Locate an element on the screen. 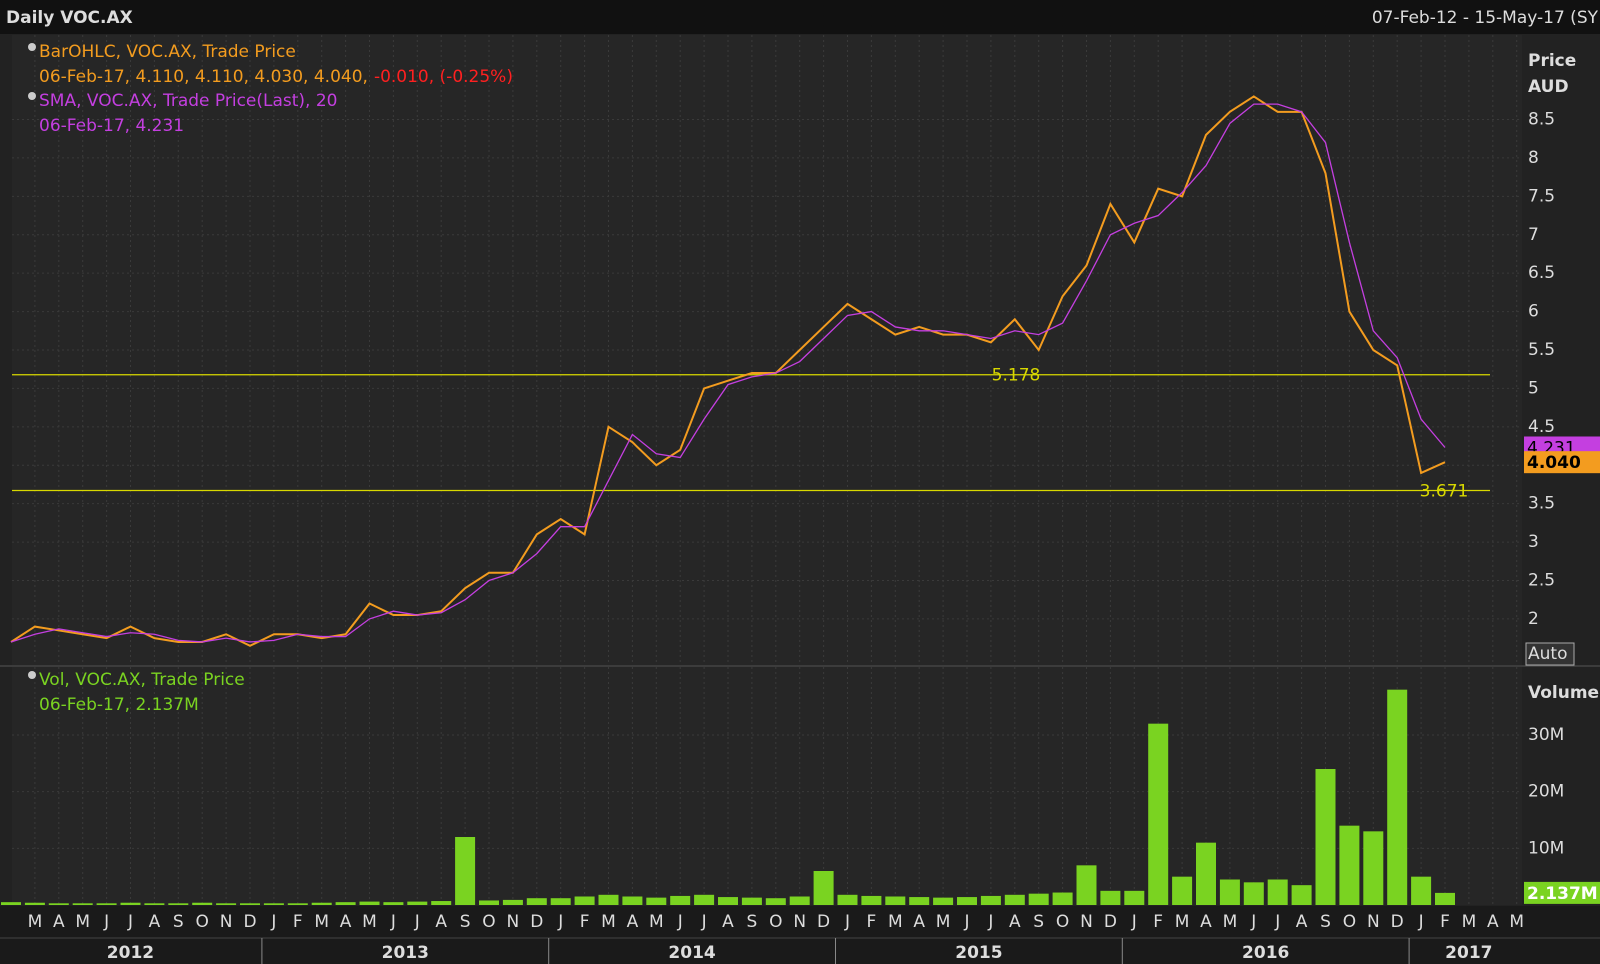 The image size is (1600, 964). legend-icon is located at coordinates (32, 47).